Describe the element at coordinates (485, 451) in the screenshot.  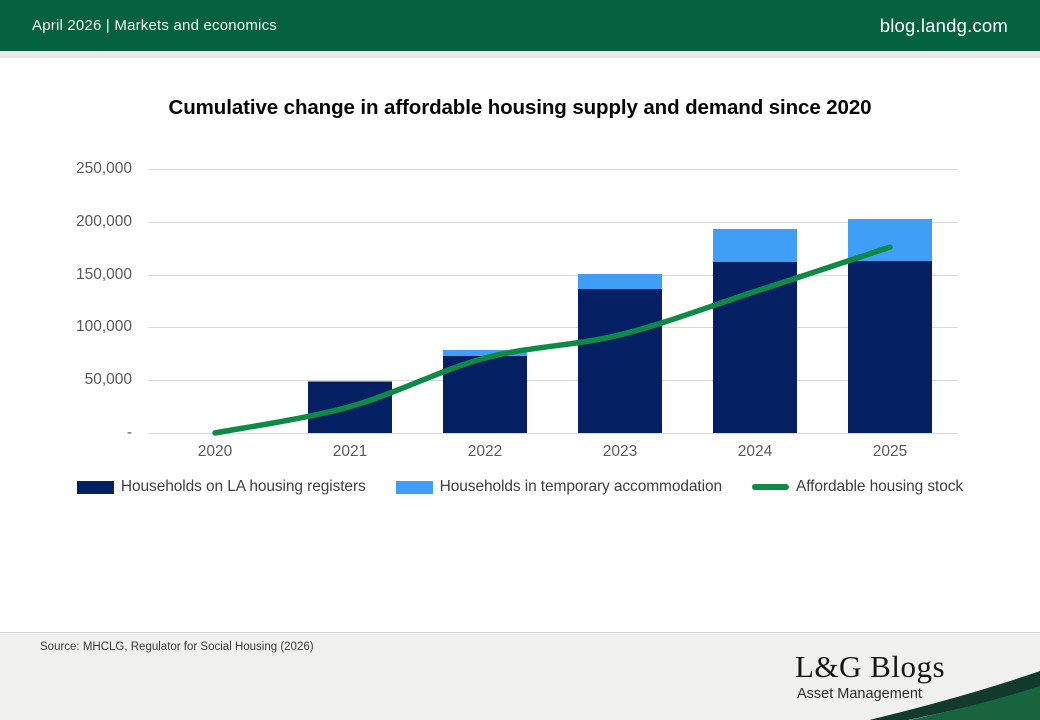
I see `x-axis-tick-label: 2022` at that location.